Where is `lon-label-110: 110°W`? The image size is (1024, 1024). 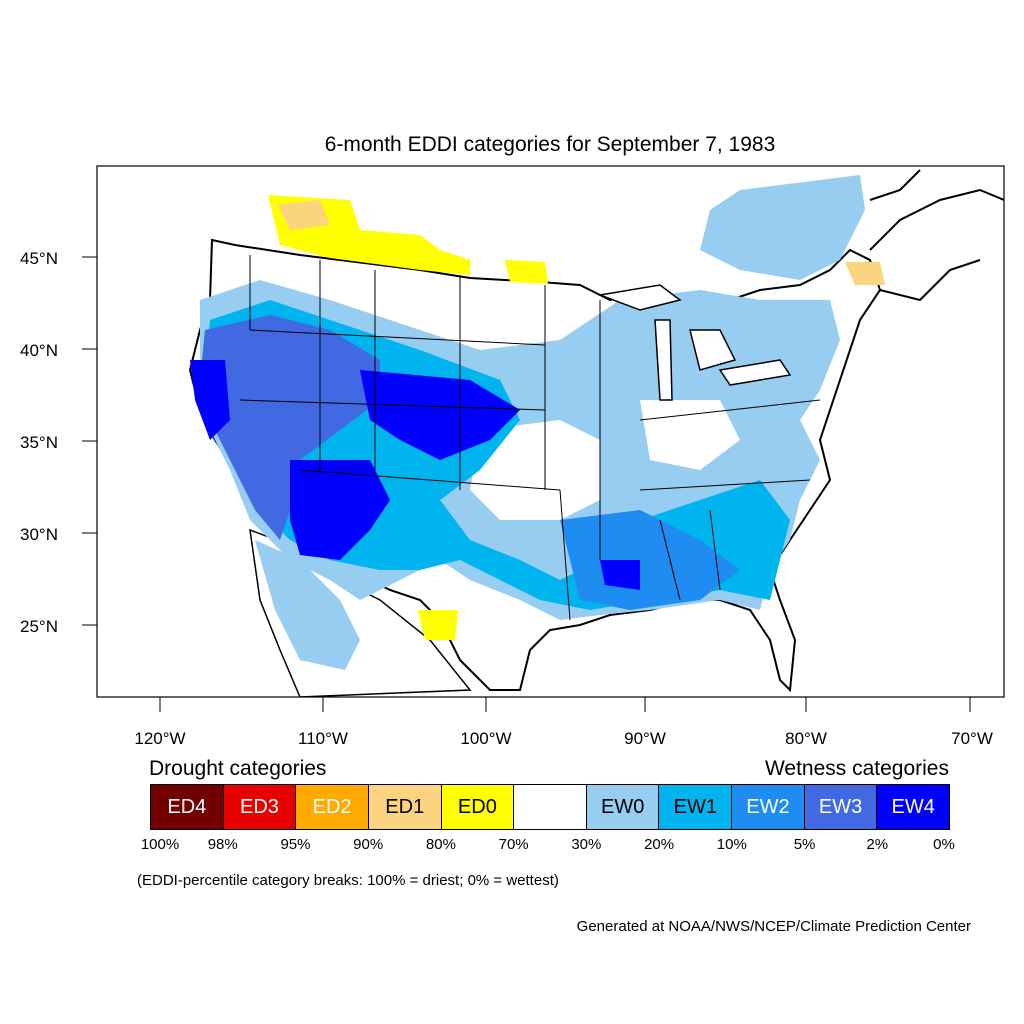 lon-label-110: 110°W is located at coordinates (323, 738).